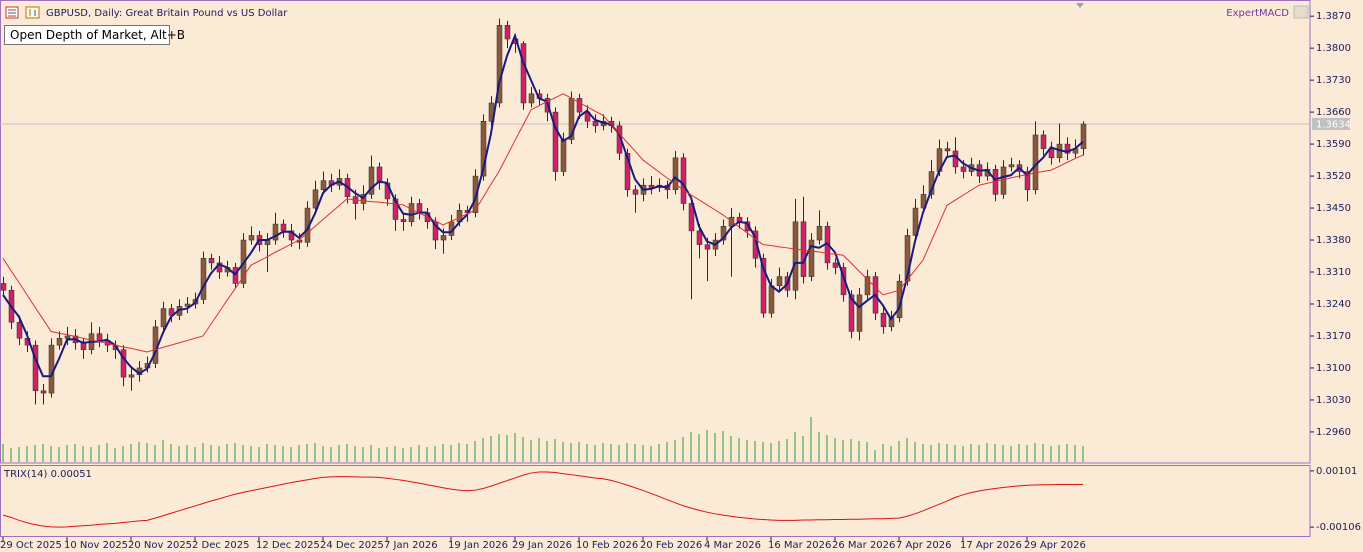 The width and height of the screenshot is (1363, 552). What do you see at coordinates (1301, 12) in the screenshot?
I see `expert-icon` at bounding box center [1301, 12].